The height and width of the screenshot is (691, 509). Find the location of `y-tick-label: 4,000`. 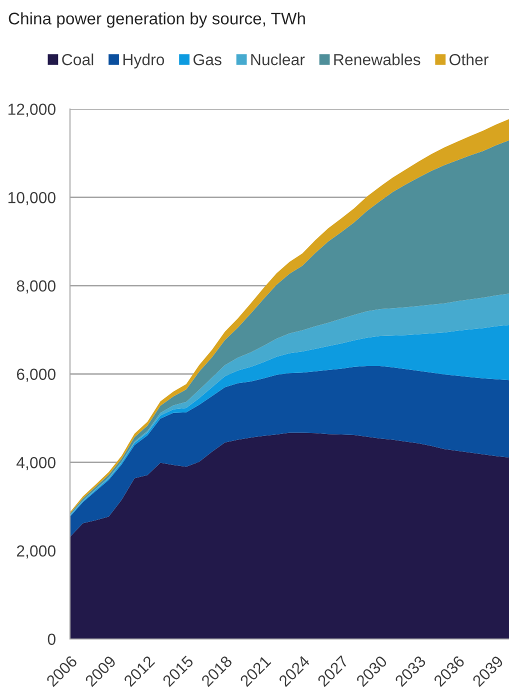

y-tick-label: 4,000 is located at coordinates (36, 463).